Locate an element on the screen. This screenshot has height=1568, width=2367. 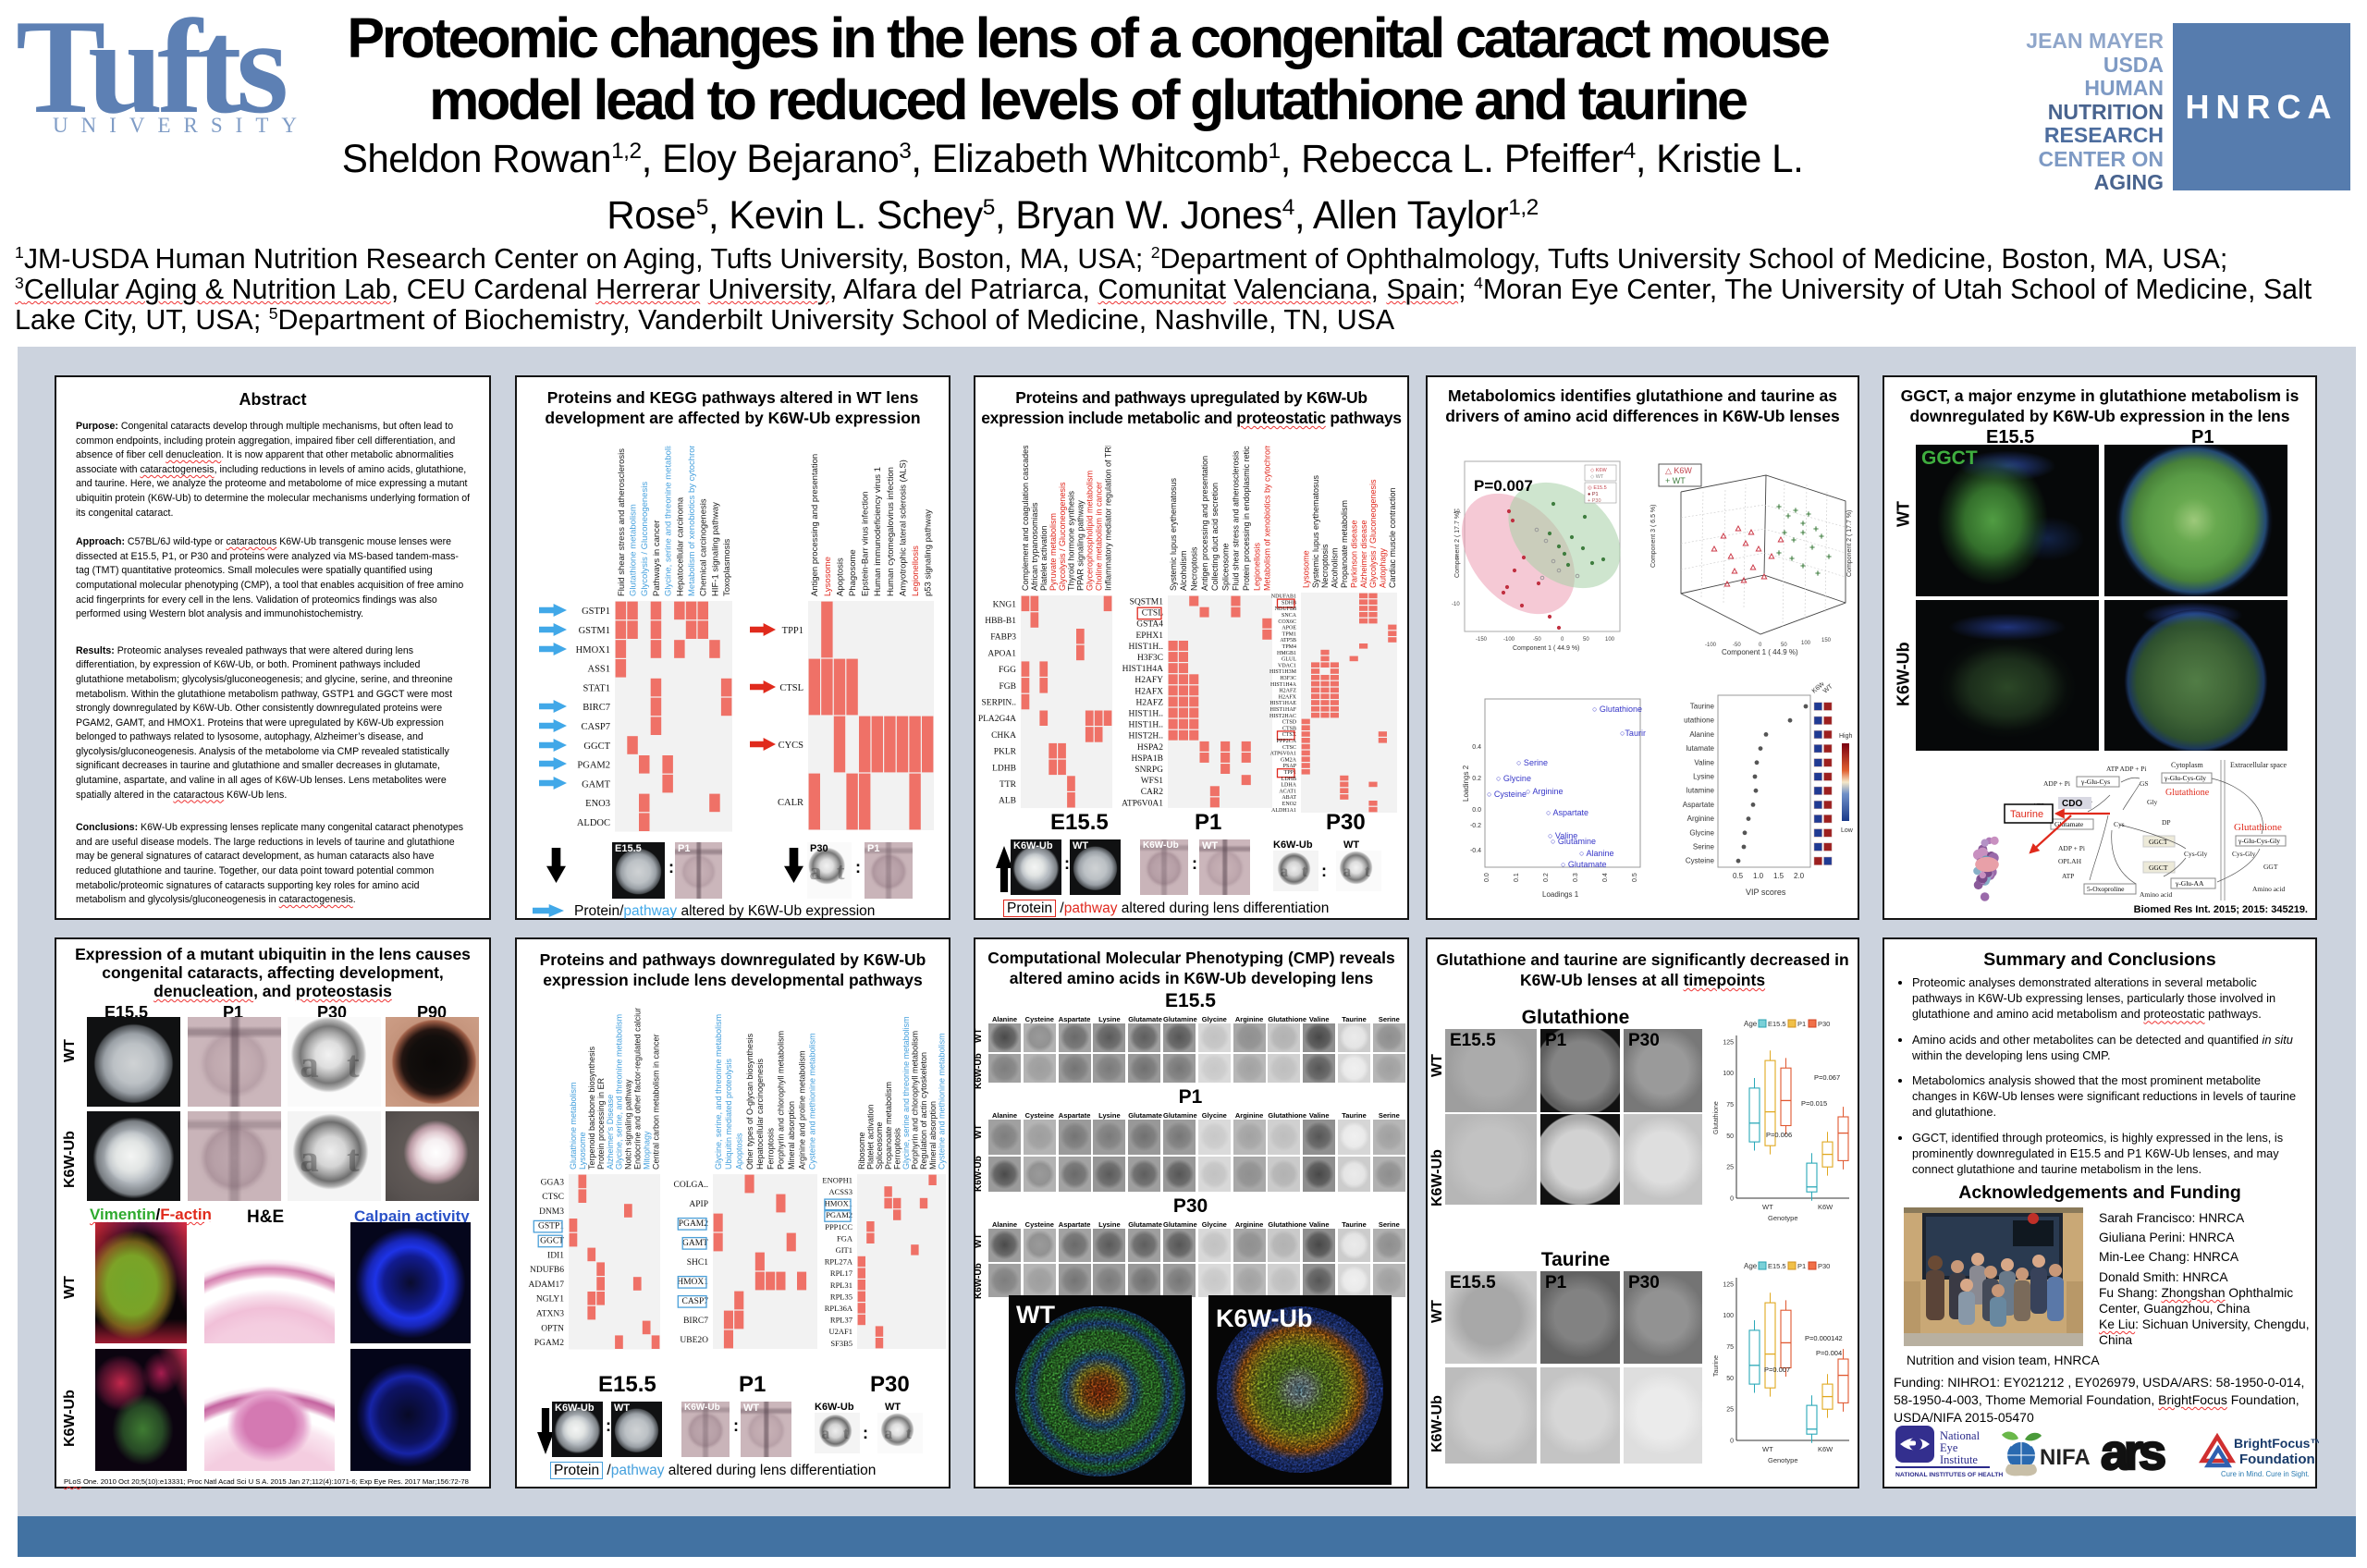
svg-text: -150 is located at coordinates (1482, 640).